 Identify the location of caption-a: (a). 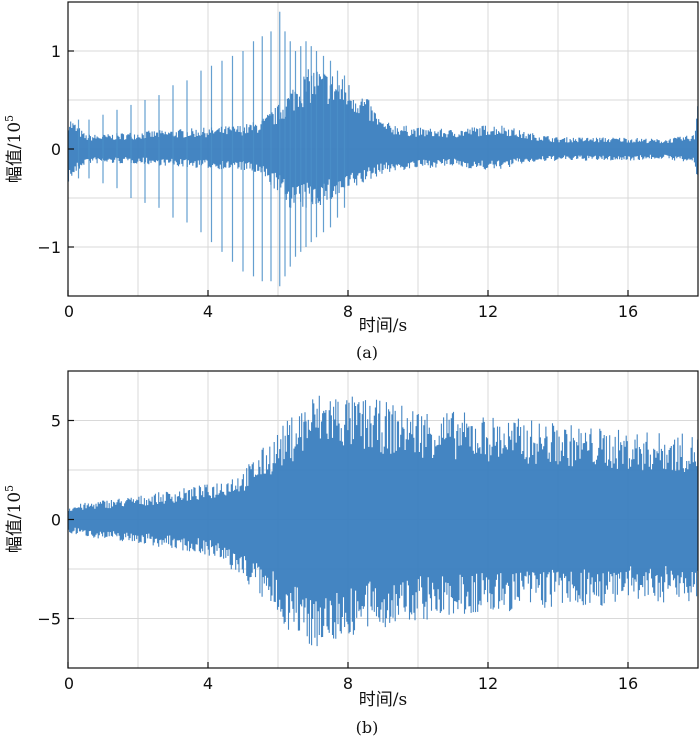
(367, 352).